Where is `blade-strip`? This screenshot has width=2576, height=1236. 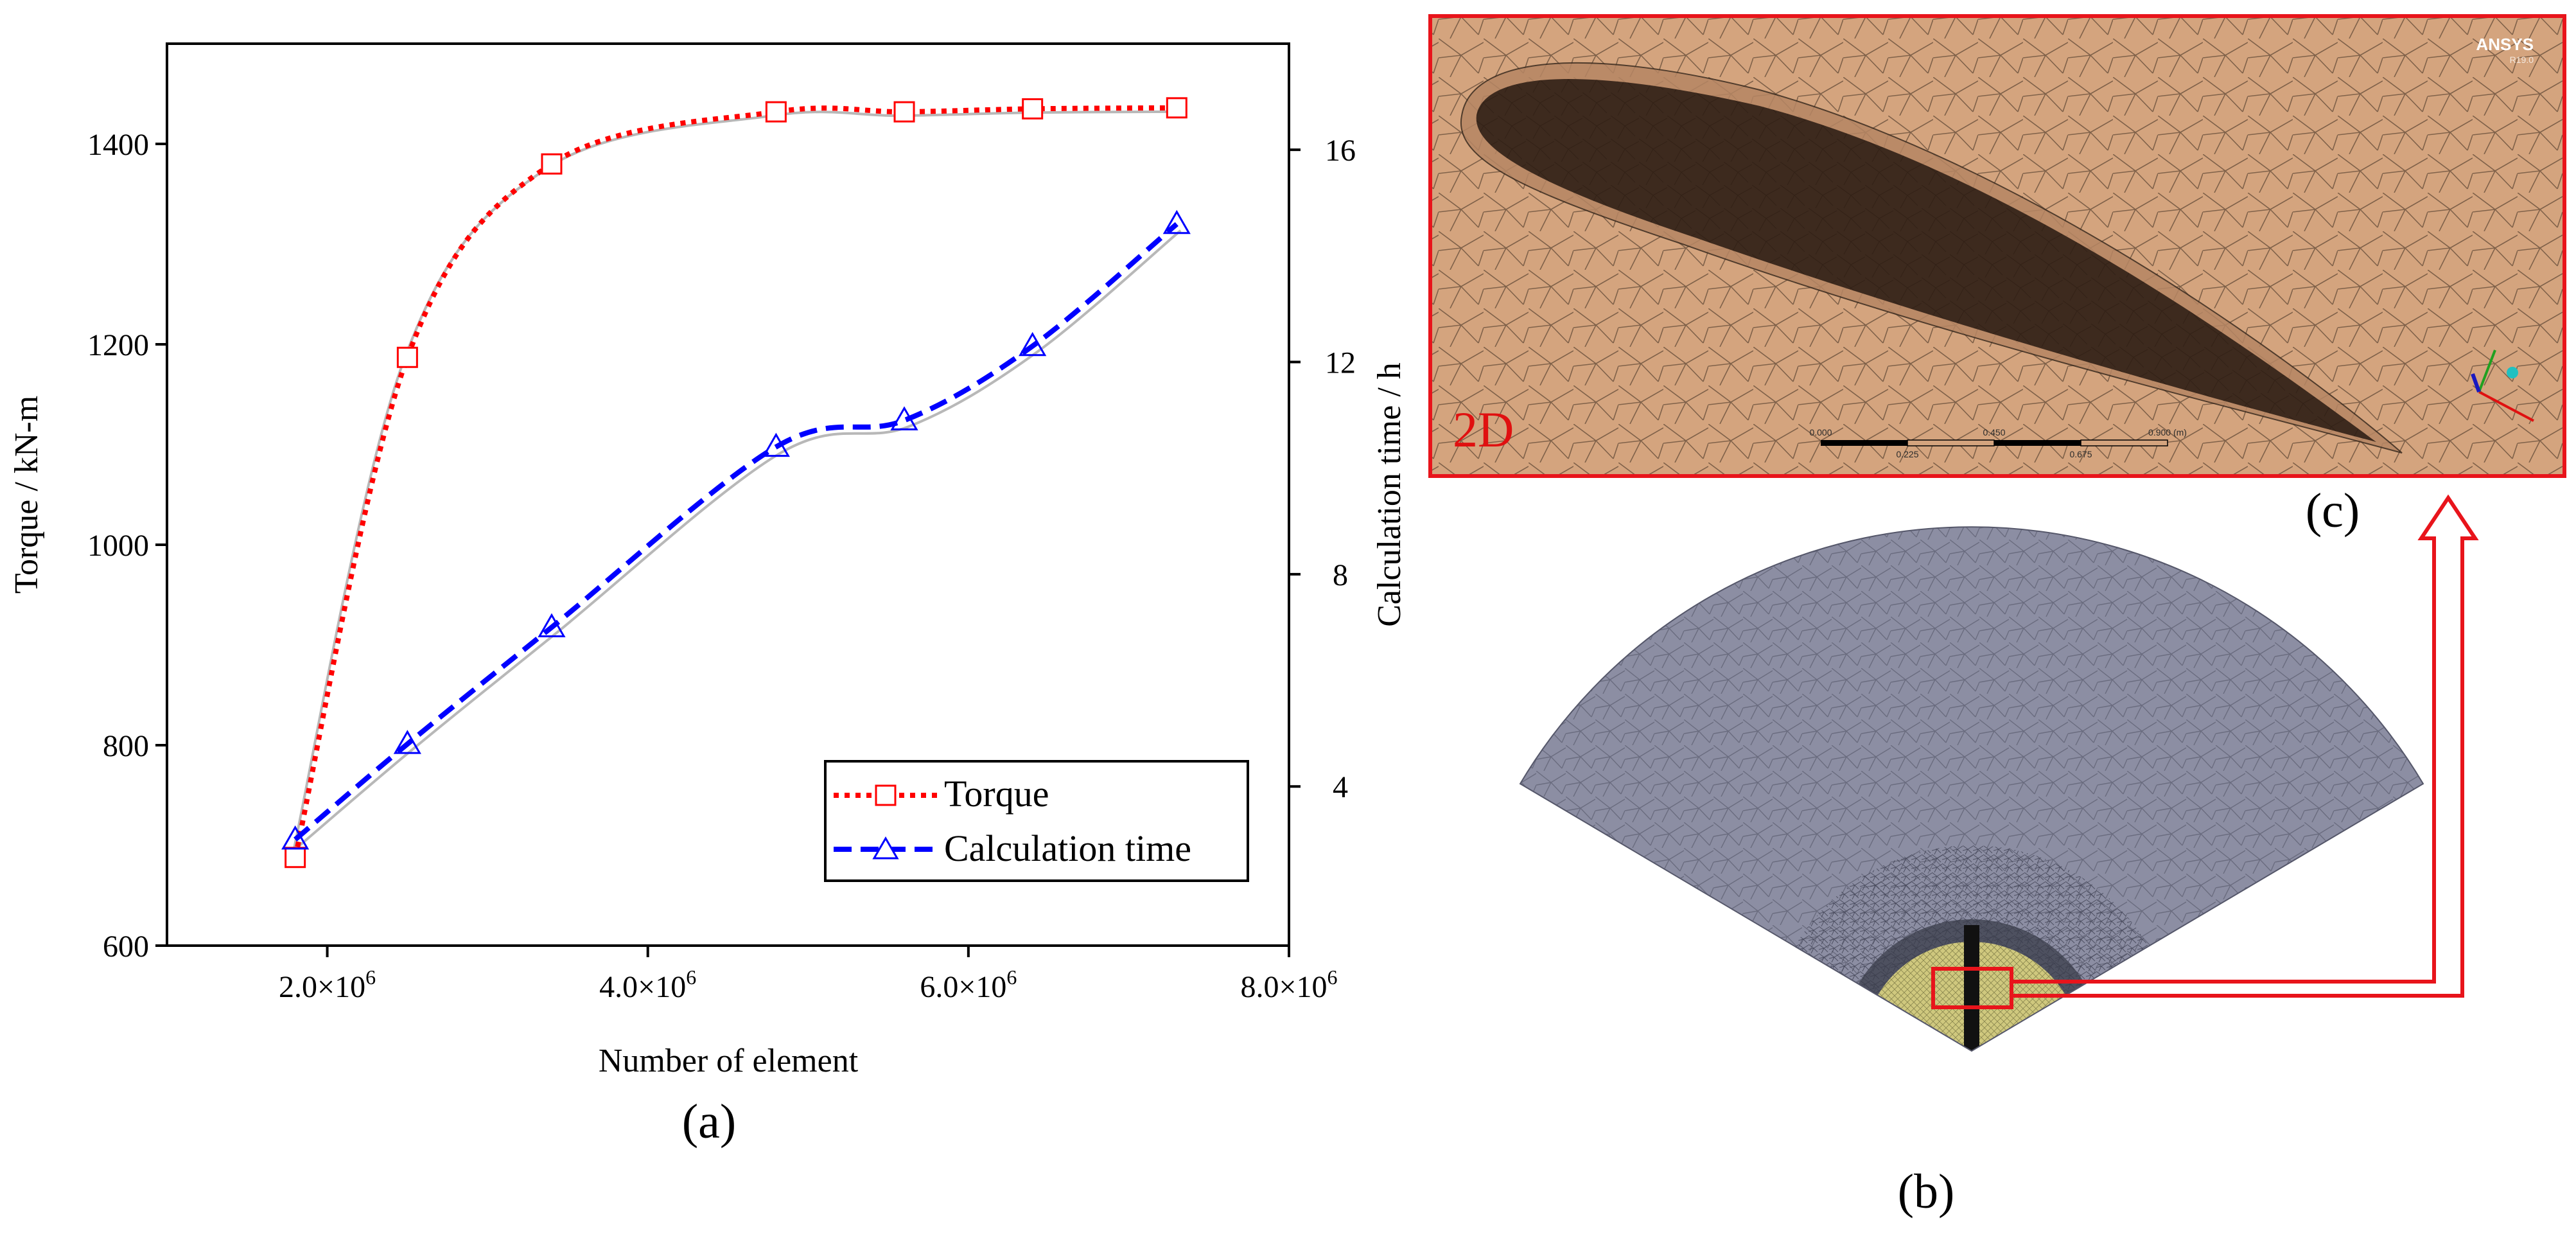
blade-strip is located at coordinates (1971, 988).